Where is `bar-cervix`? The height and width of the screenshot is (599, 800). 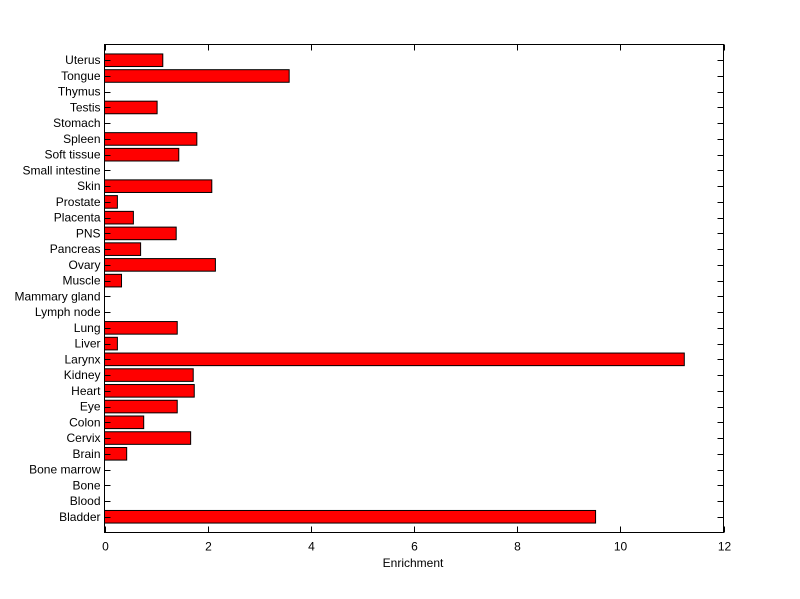 bar-cervix is located at coordinates (148, 438).